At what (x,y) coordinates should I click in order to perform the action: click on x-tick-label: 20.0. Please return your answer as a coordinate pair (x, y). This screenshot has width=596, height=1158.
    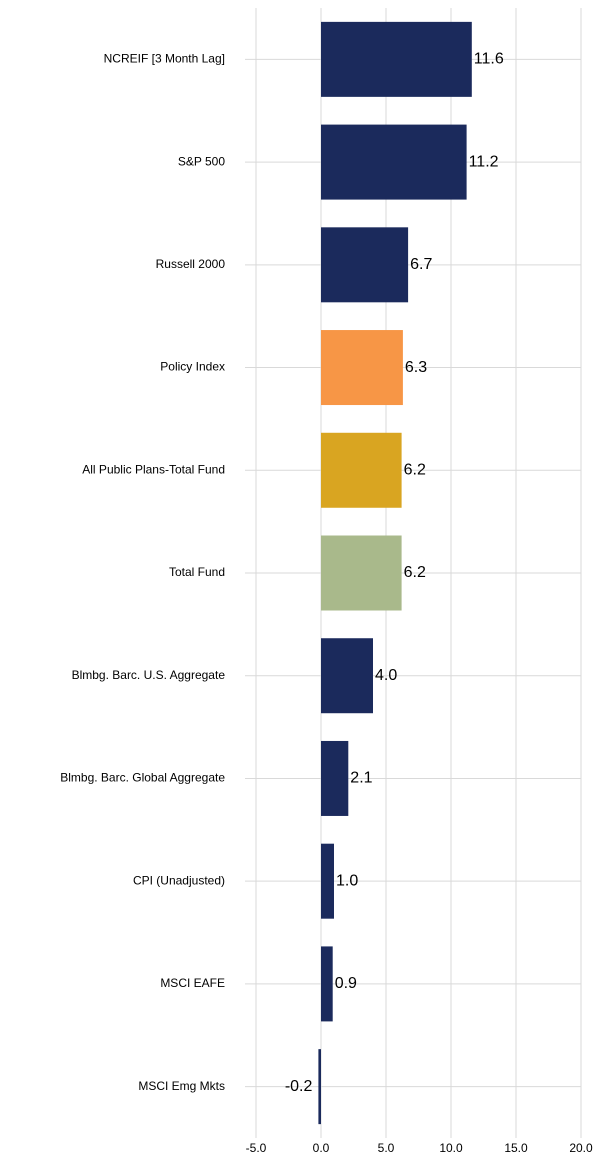
    Looking at the image, I should click on (581, 1148).